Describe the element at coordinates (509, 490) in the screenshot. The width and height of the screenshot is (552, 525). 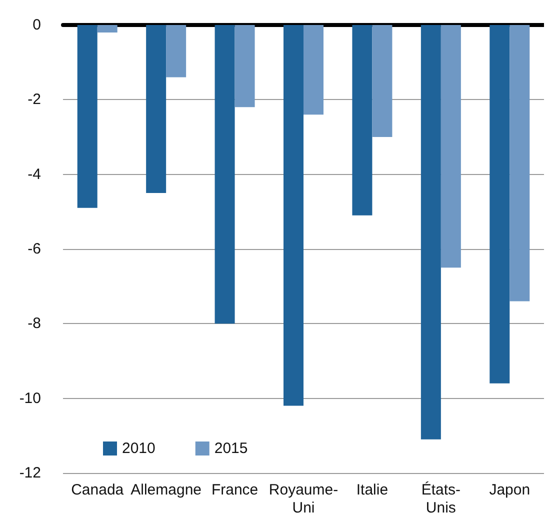
I see `x-tick-label: Japon` at that location.